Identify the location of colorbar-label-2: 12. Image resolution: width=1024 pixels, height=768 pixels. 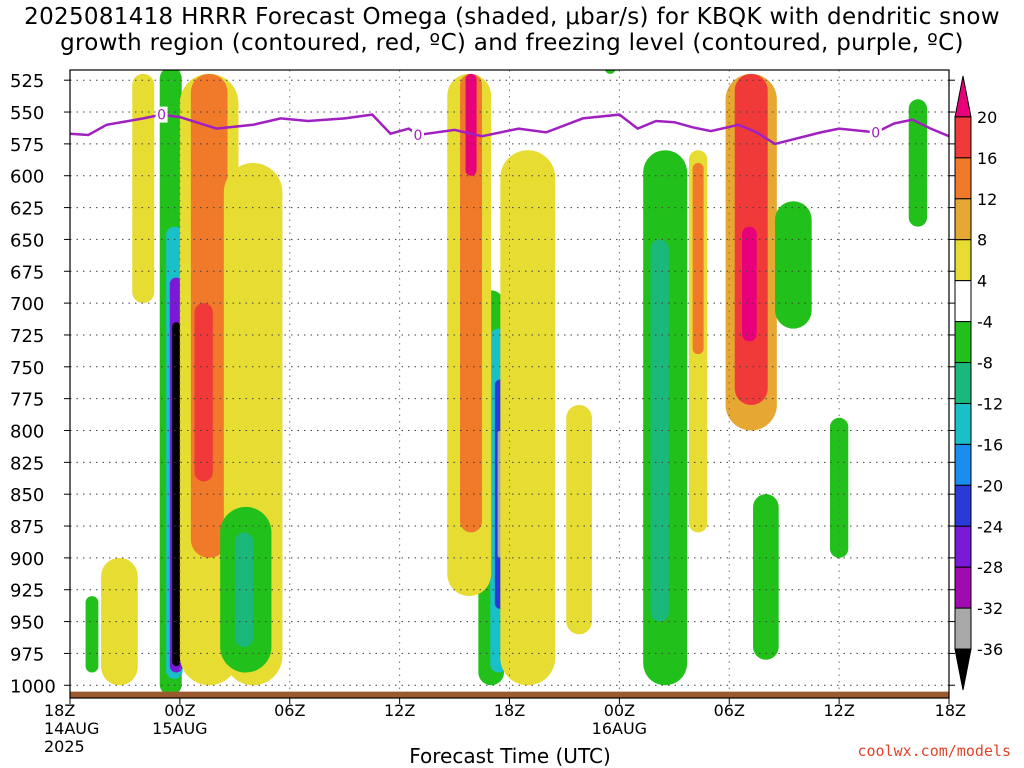
(987, 199).